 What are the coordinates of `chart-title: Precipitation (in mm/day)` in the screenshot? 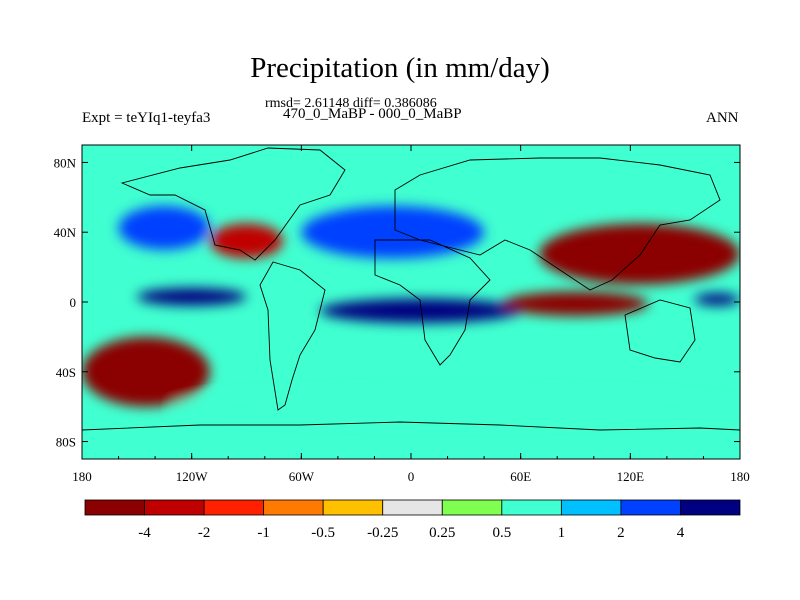 It's located at (400, 68).